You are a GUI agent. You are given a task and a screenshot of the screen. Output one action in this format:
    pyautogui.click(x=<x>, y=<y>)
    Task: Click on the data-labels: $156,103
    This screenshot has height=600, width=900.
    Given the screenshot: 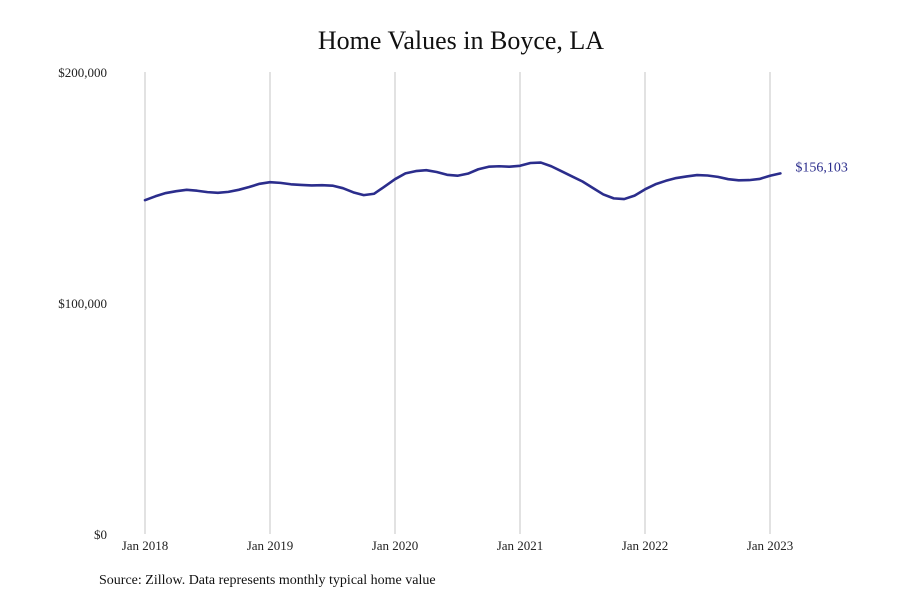 What is the action you would take?
    pyautogui.click(x=821, y=167)
    